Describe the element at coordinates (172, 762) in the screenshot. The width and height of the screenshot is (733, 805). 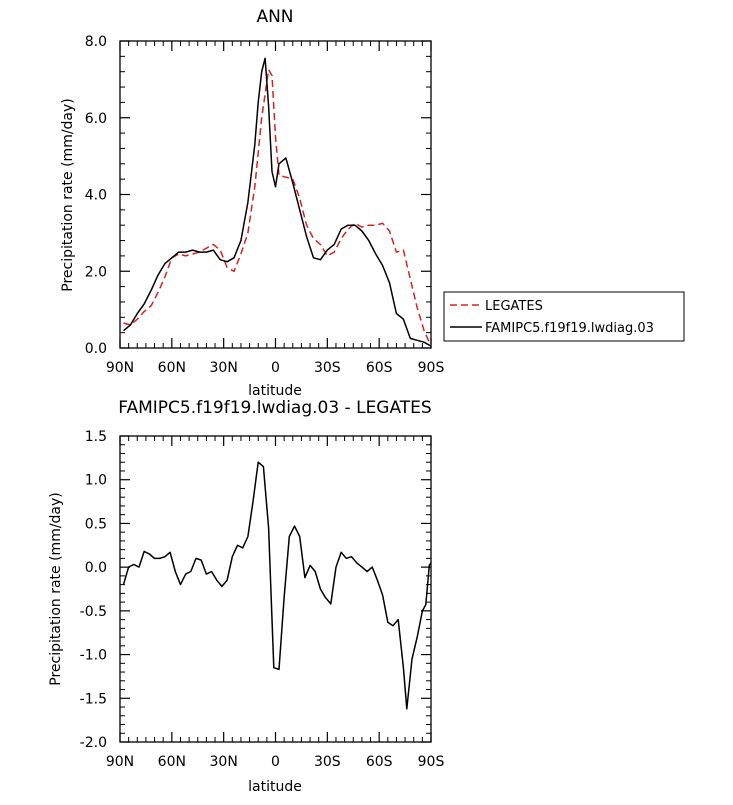
I see `bottom-x-tick-label: 60N` at that location.